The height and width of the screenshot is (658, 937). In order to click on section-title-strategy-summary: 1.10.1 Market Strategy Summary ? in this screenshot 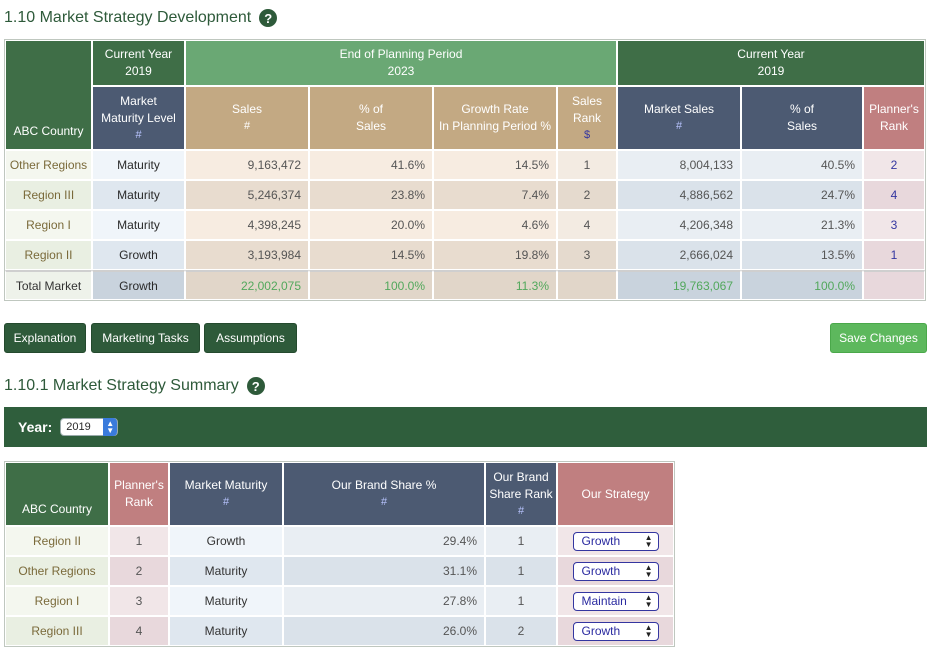, I will do `click(134, 386)`.